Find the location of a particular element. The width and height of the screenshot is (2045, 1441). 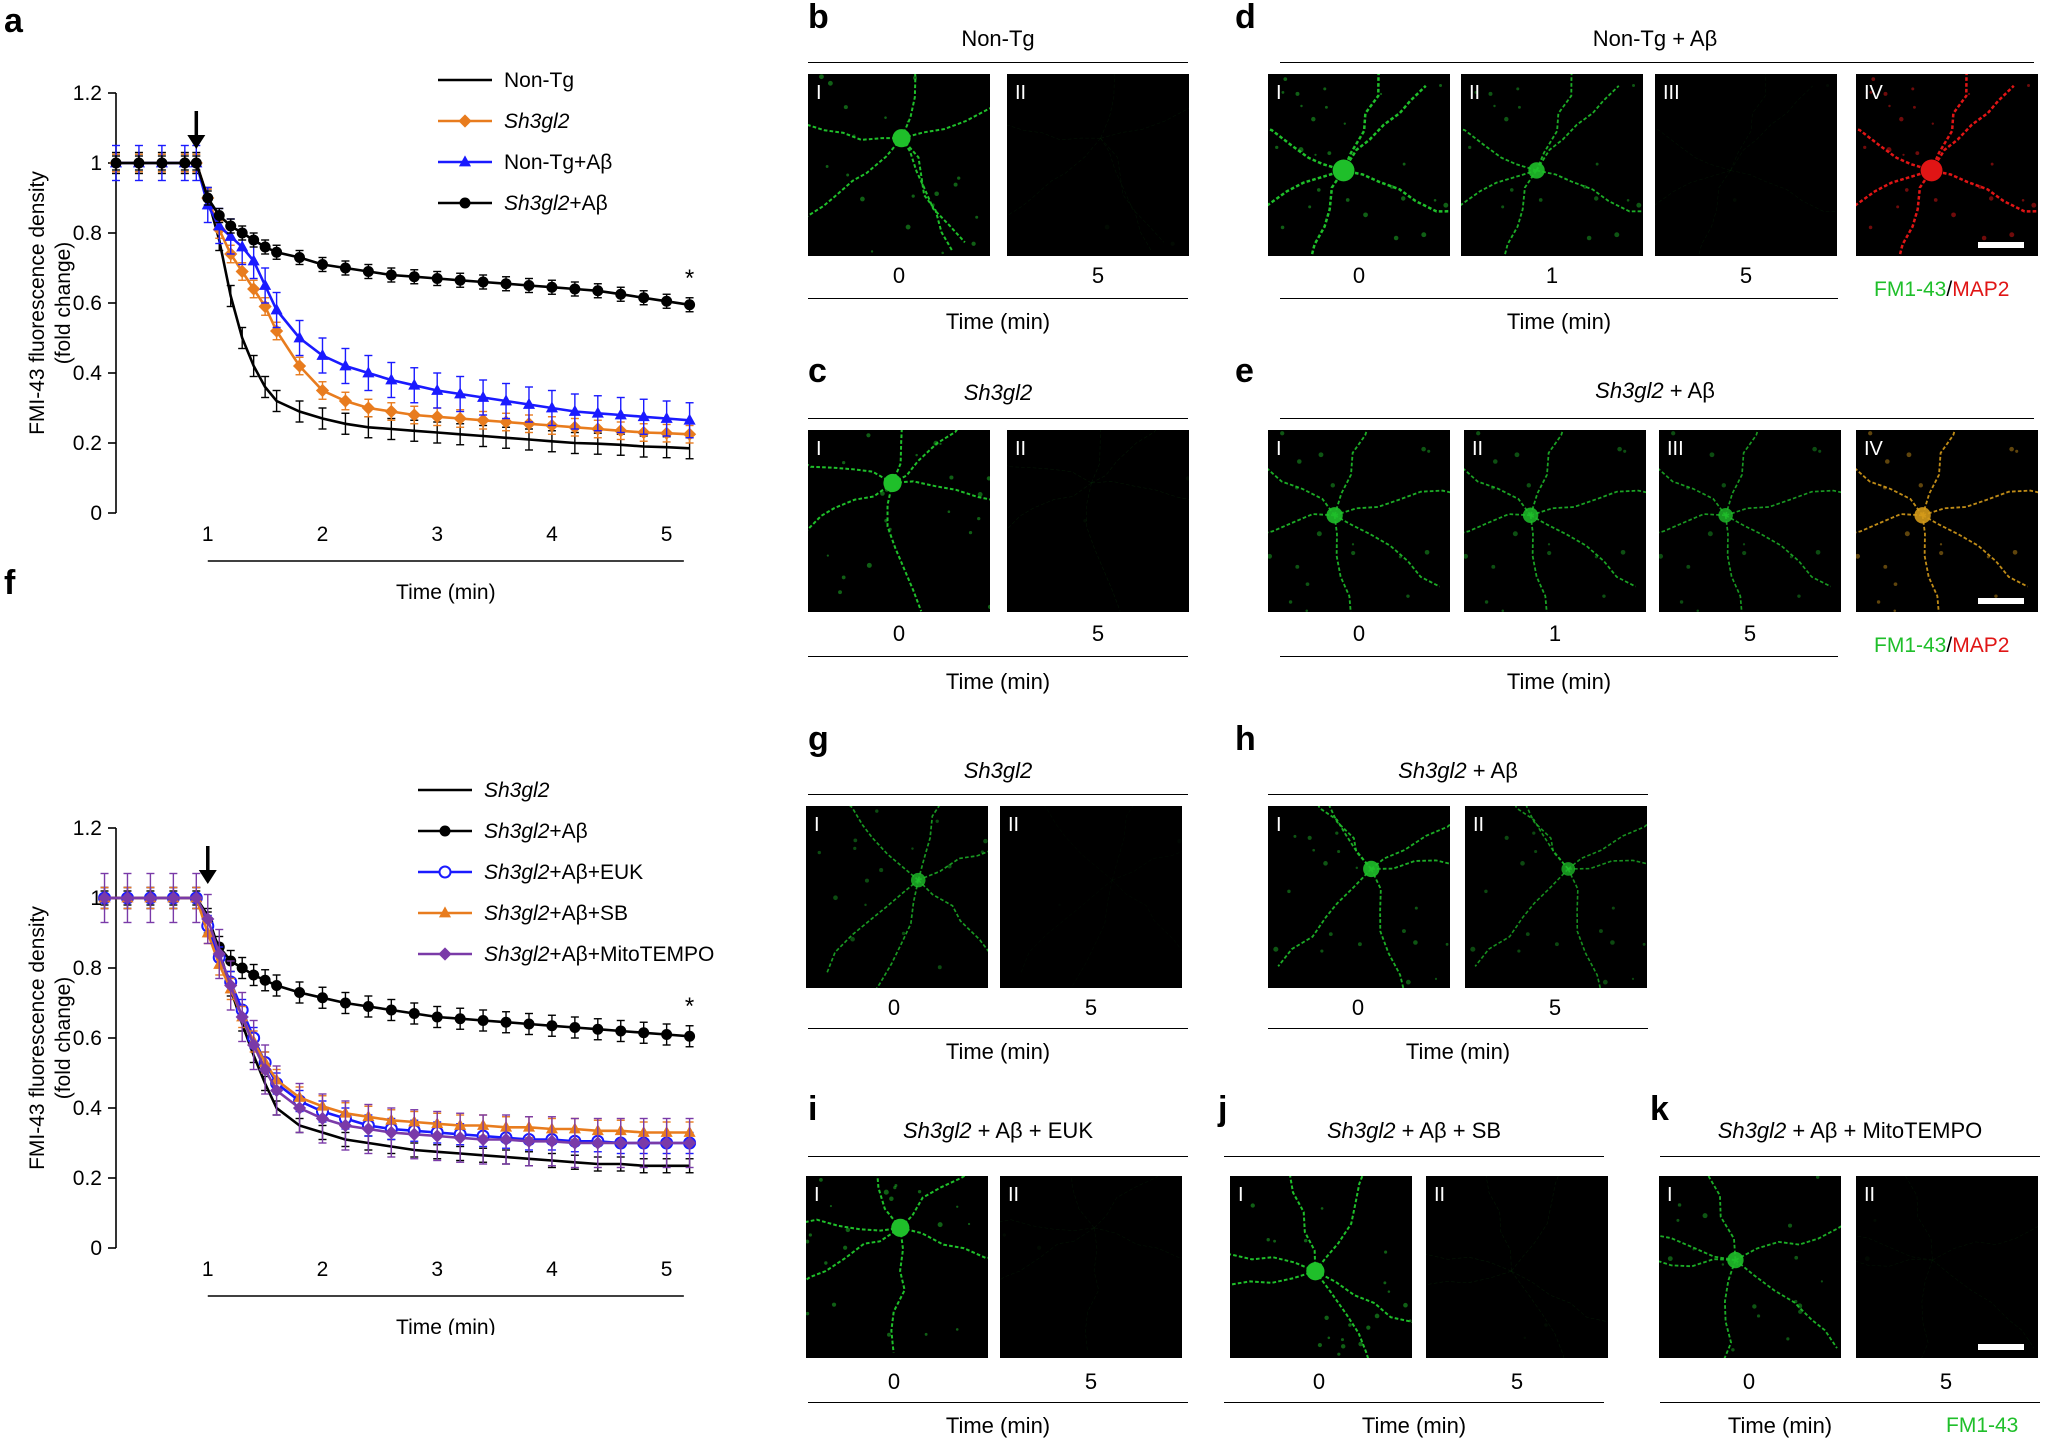

panel-k-title: Sh3gl2 + Aβ + MitoTEMPO is located at coordinates (1850, 1131).